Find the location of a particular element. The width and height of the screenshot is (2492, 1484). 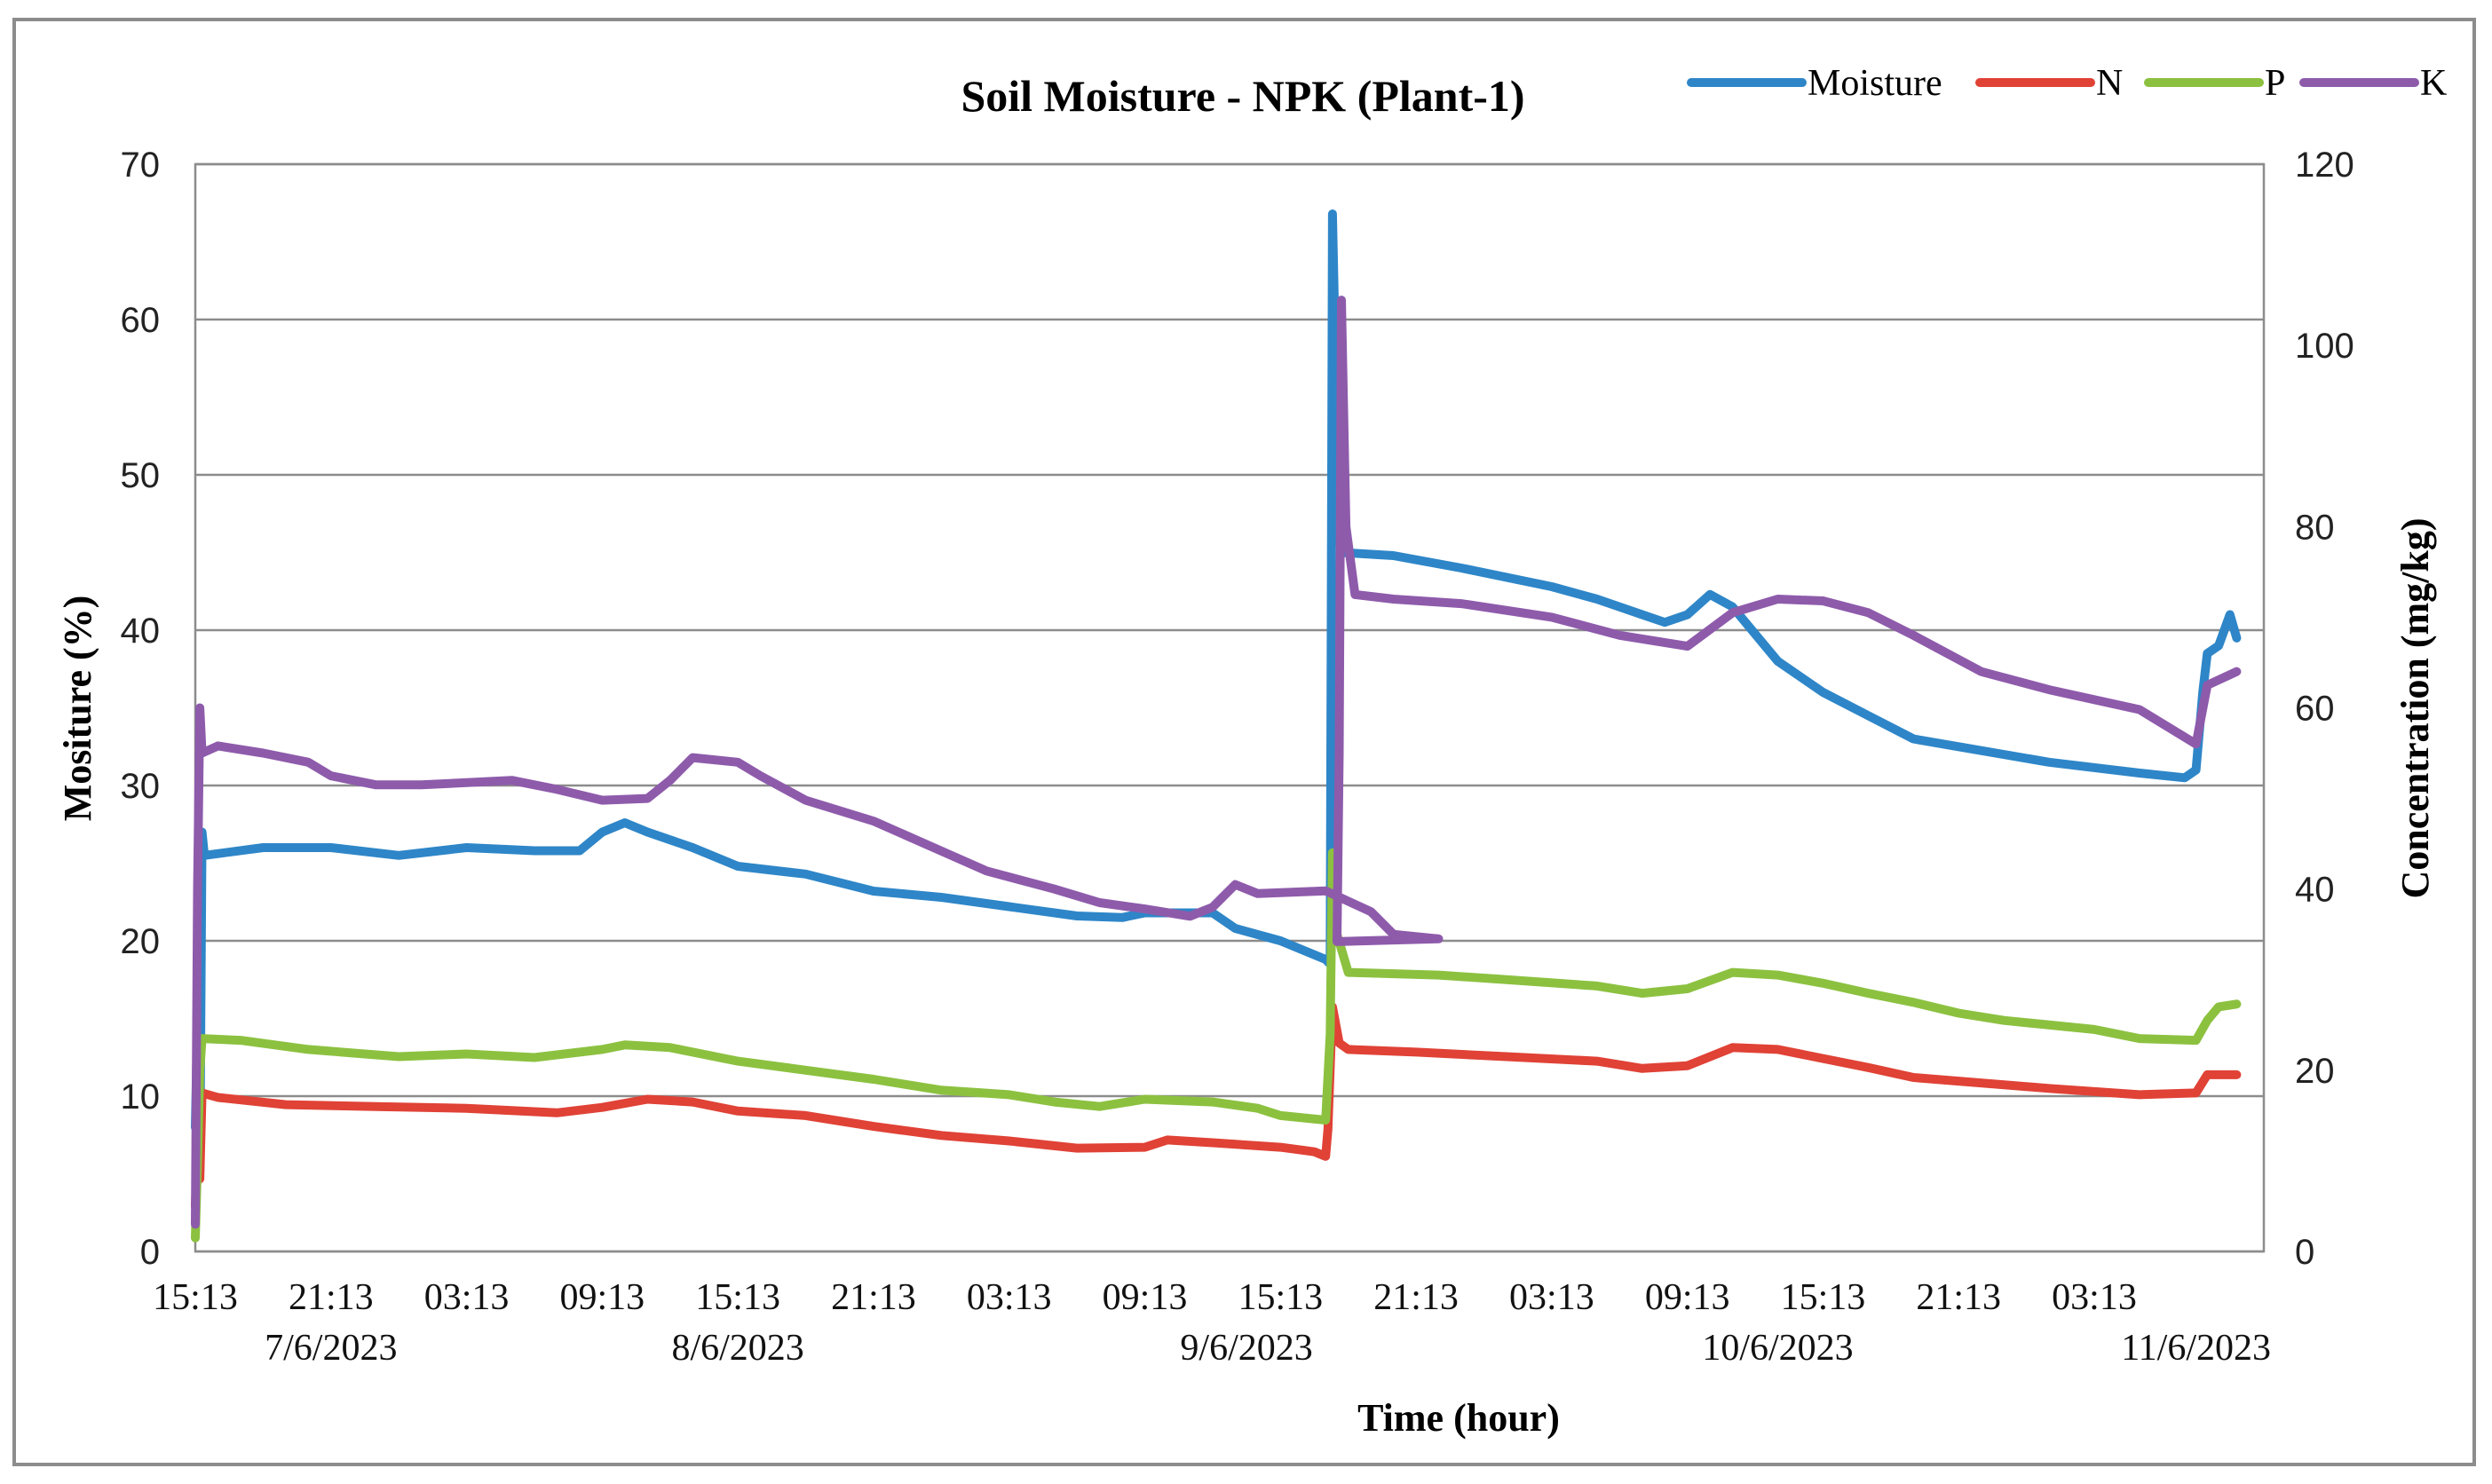

y2-tick-label: 80 is located at coordinates (2315, 527).